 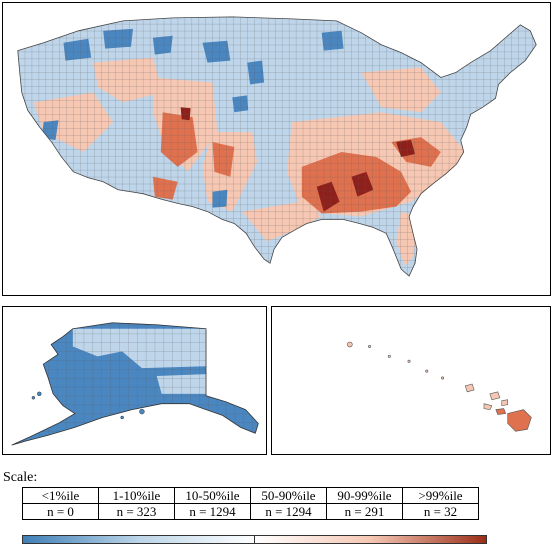 I want to click on alaska-map, so click(x=135, y=384).